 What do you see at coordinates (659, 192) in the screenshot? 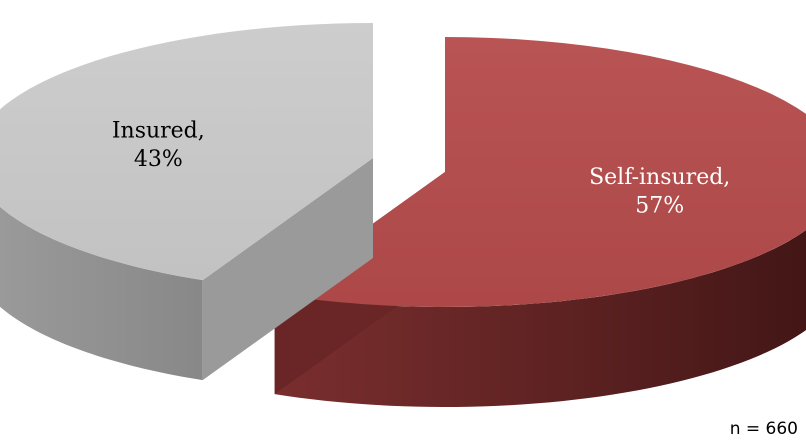
I see `slice-self-insured-label: Self-insured, 57%` at bounding box center [659, 192].